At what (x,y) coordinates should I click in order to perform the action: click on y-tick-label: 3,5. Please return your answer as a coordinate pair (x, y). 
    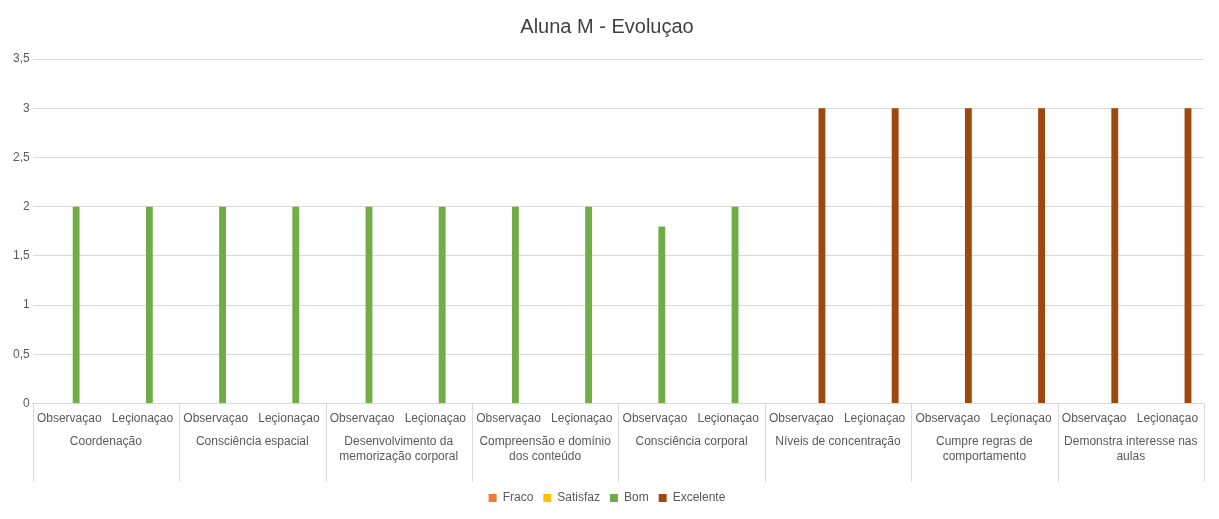
    Looking at the image, I should click on (21, 58).